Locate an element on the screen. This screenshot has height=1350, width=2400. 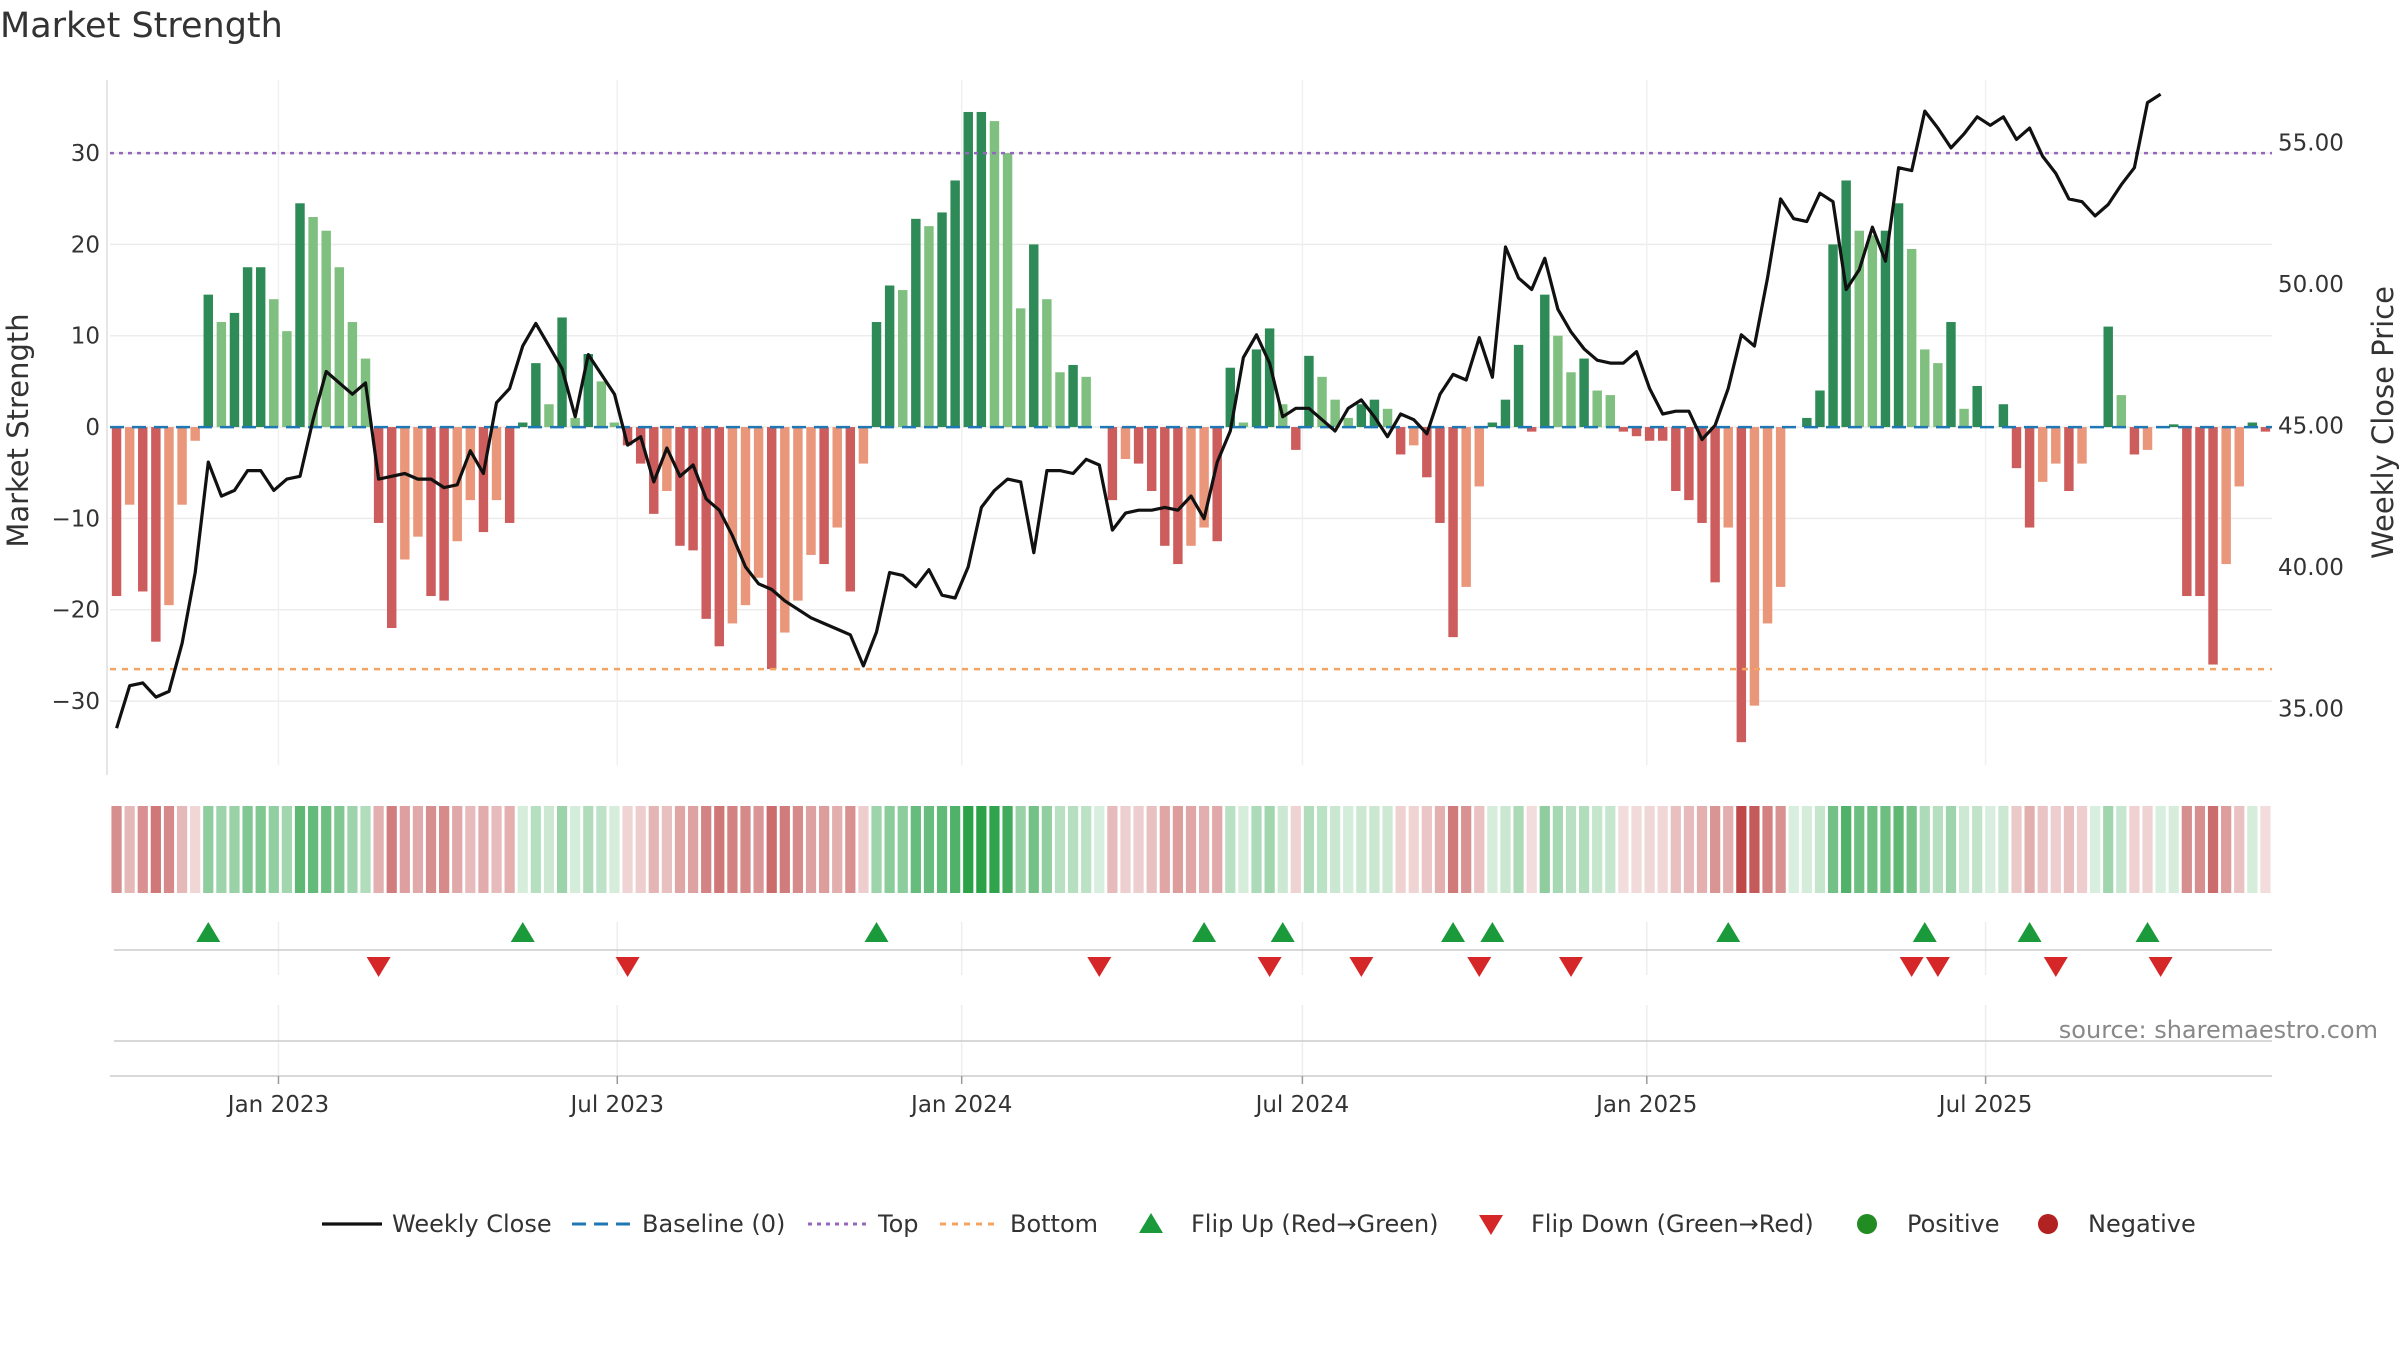
y-tick-label-left: 30 is located at coordinates (85, 154).